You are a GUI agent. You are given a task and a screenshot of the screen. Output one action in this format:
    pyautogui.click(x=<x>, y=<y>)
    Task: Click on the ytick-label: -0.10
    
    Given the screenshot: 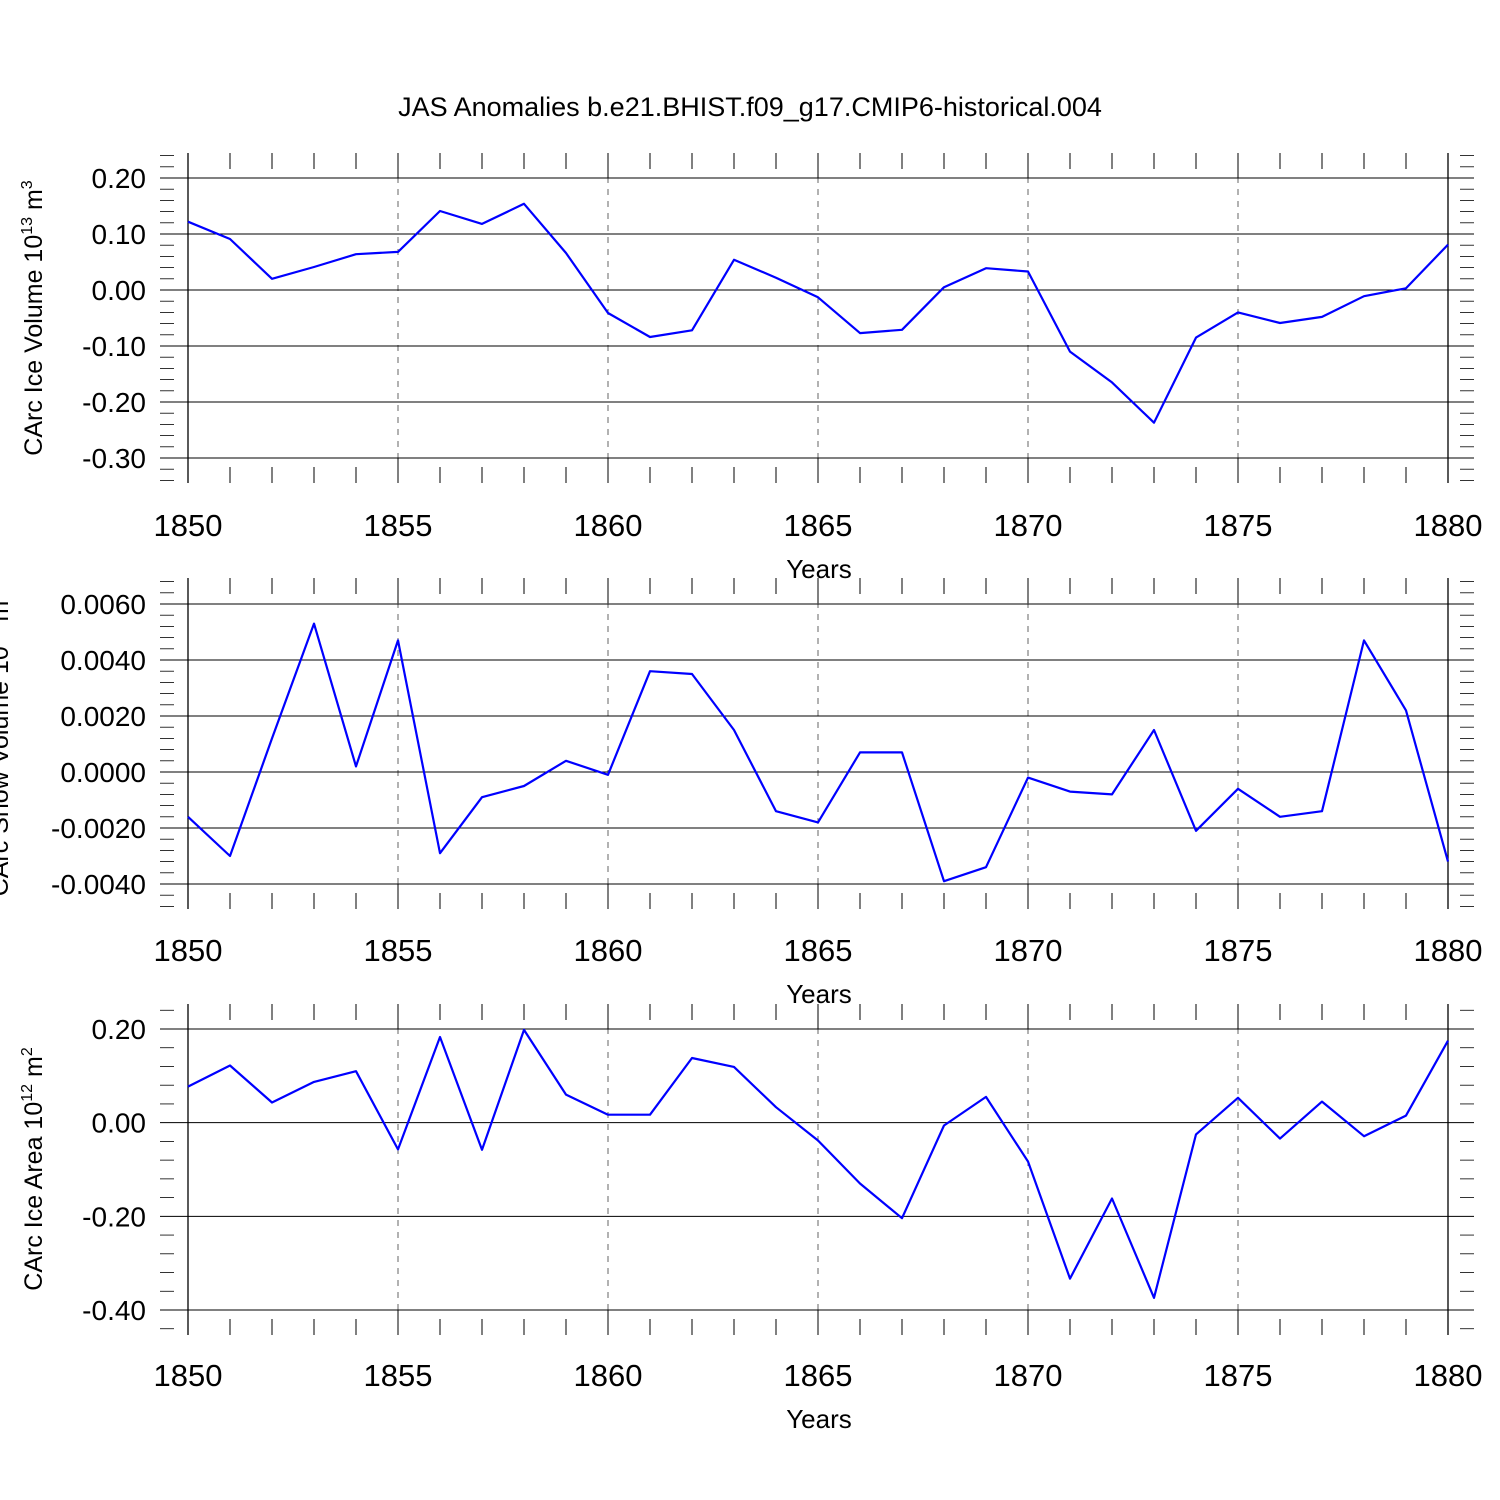 What is the action you would take?
    pyautogui.click(x=114, y=346)
    